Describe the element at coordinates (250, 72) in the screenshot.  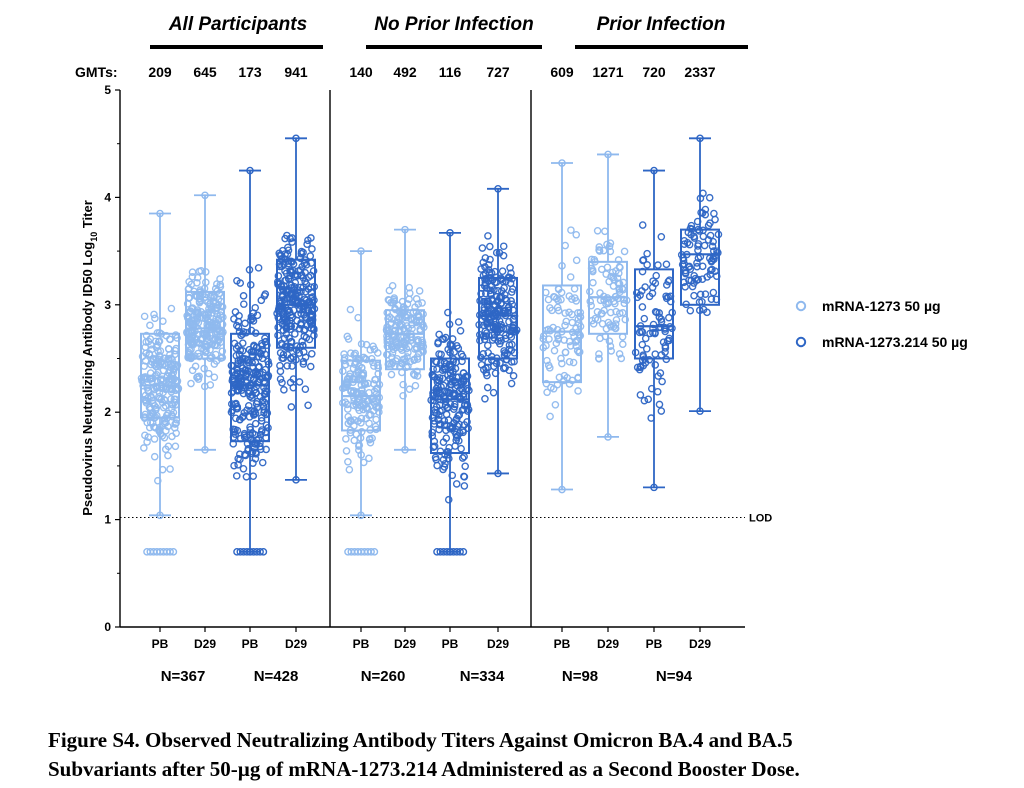
I see `gmt-value: 173` at that location.